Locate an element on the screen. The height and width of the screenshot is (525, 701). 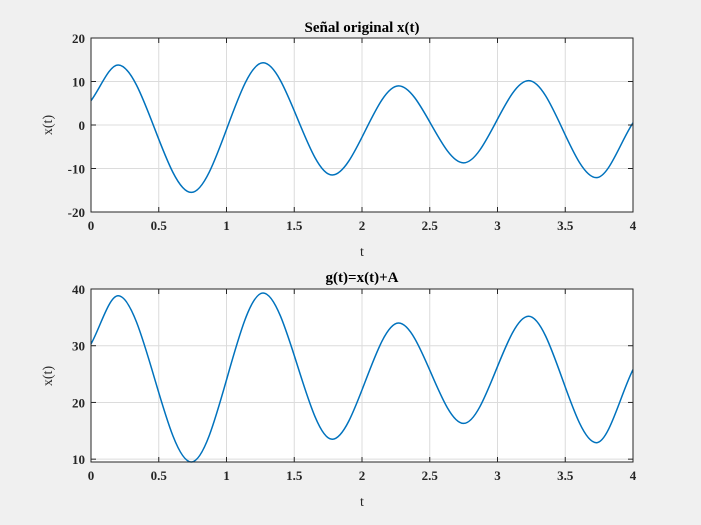
y-tick-label: -10 is located at coordinates (76, 169).